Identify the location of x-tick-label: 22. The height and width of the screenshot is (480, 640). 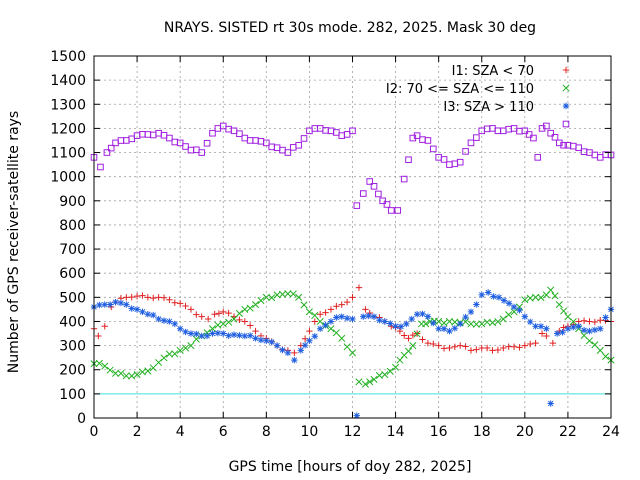
(568, 432).